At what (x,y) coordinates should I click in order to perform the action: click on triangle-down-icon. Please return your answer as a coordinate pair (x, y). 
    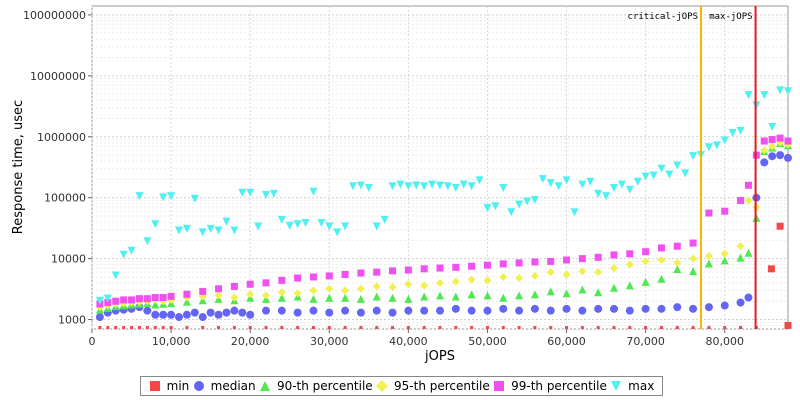
    Looking at the image, I should click on (616, 386).